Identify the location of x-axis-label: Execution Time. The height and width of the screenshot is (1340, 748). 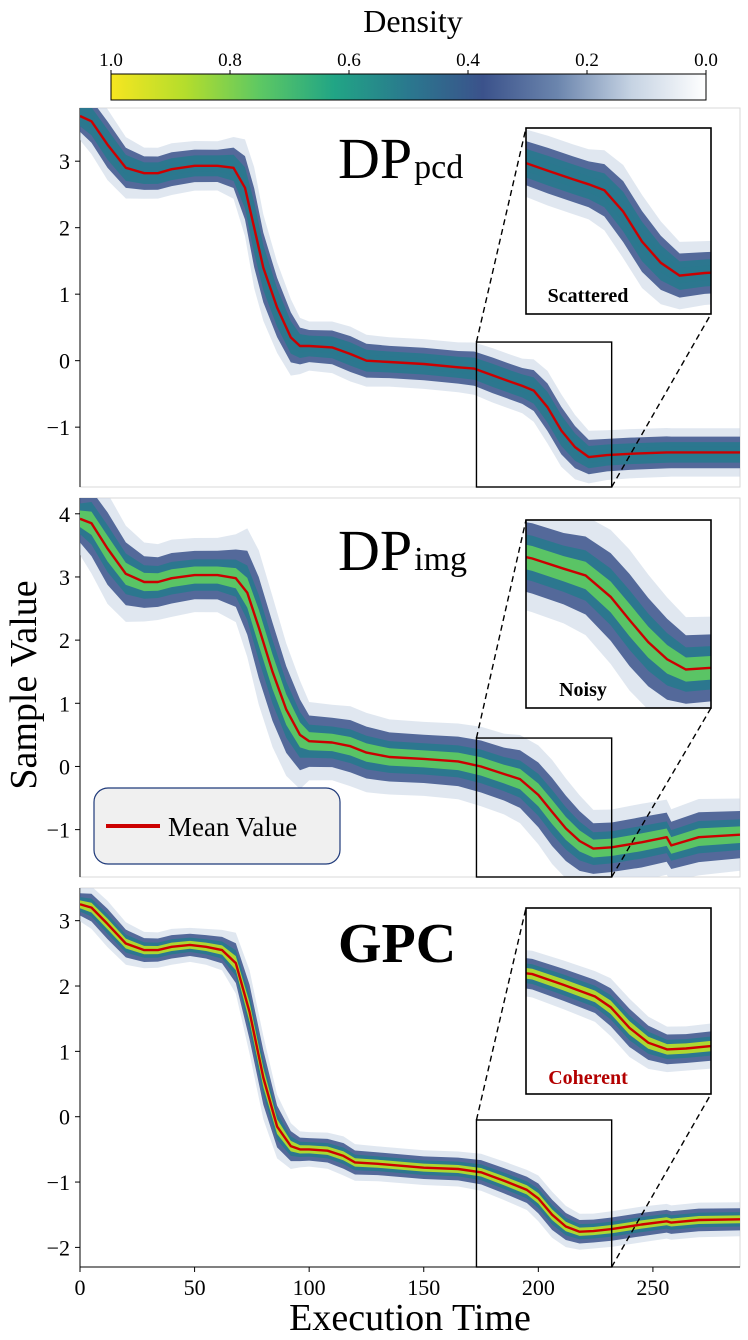
(410, 1318).